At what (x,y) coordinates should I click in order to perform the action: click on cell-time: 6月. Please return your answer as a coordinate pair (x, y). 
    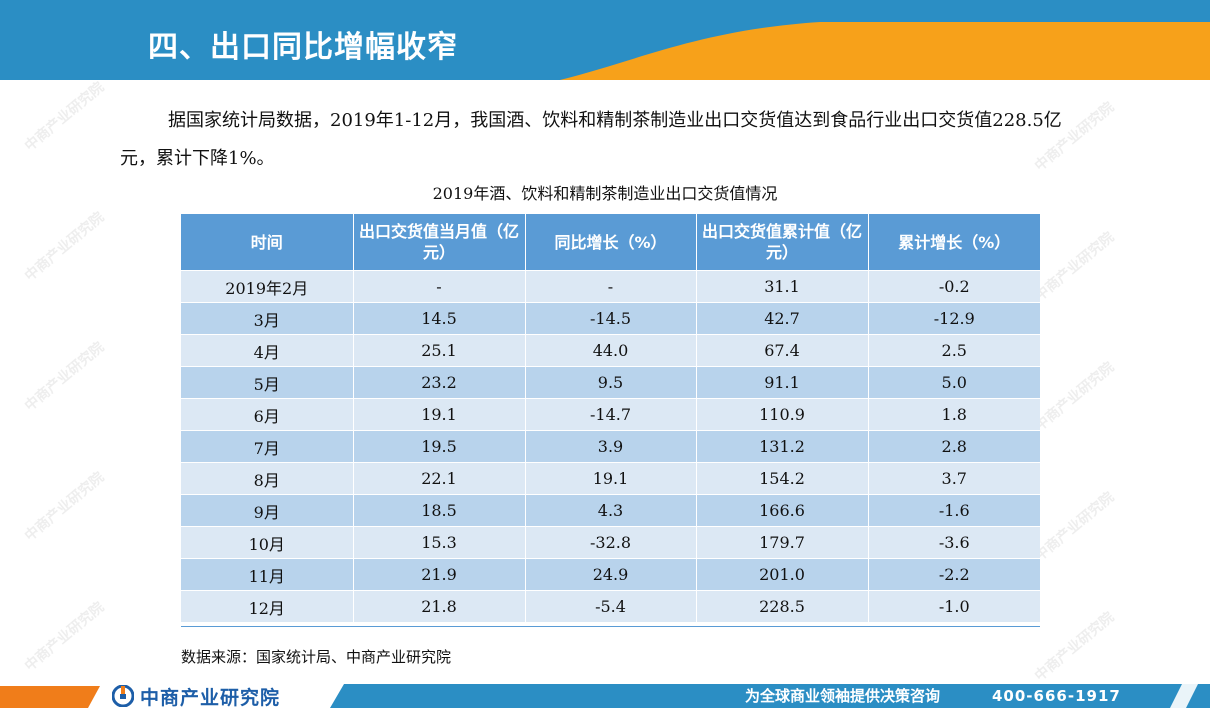
    Looking at the image, I should click on (267, 414).